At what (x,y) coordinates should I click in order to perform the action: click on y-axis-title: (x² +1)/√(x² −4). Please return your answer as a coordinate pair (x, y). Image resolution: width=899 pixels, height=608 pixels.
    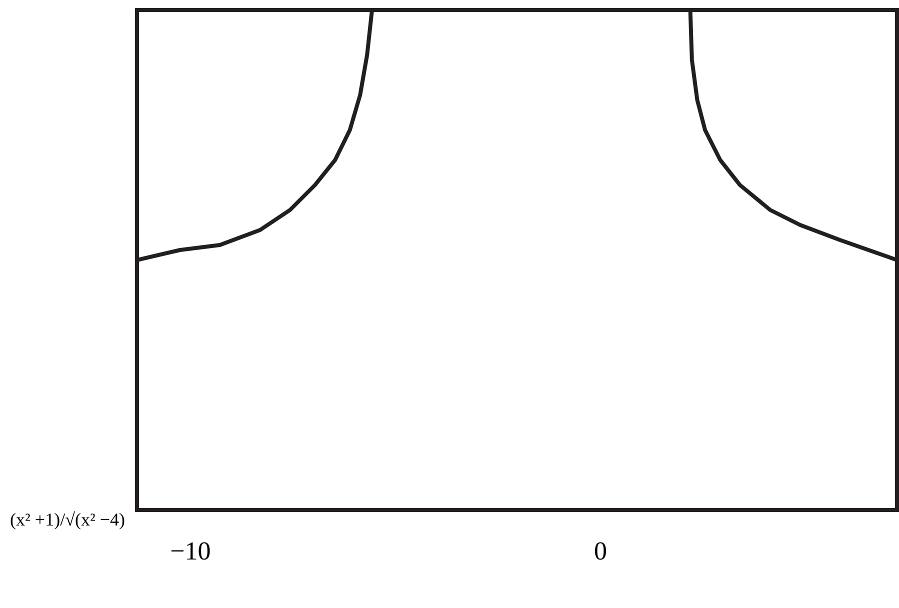
    Looking at the image, I should click on (67, 520).